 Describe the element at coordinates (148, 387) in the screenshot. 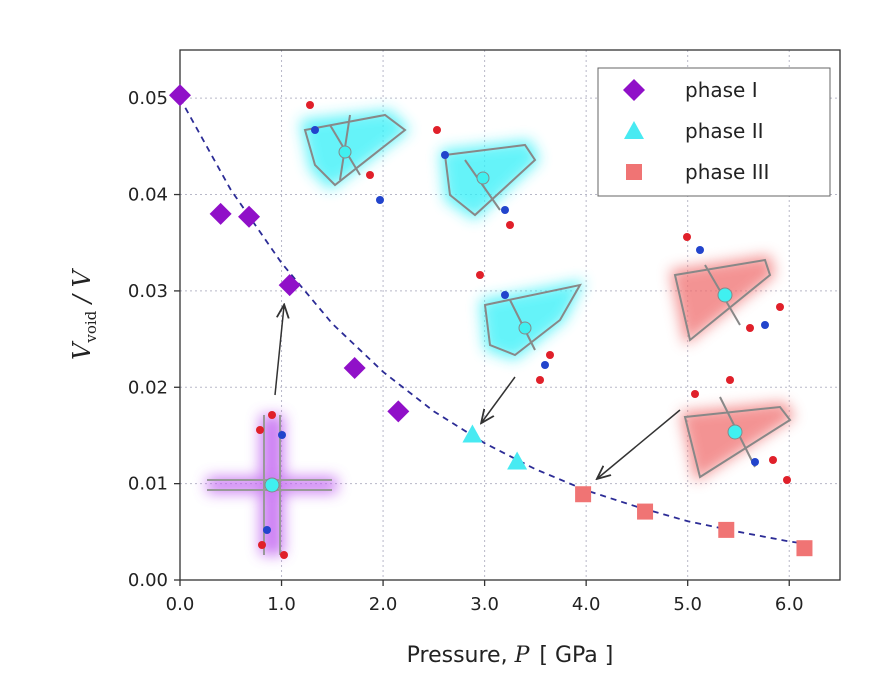

I see `y-tick-label: 0.02` at that location.